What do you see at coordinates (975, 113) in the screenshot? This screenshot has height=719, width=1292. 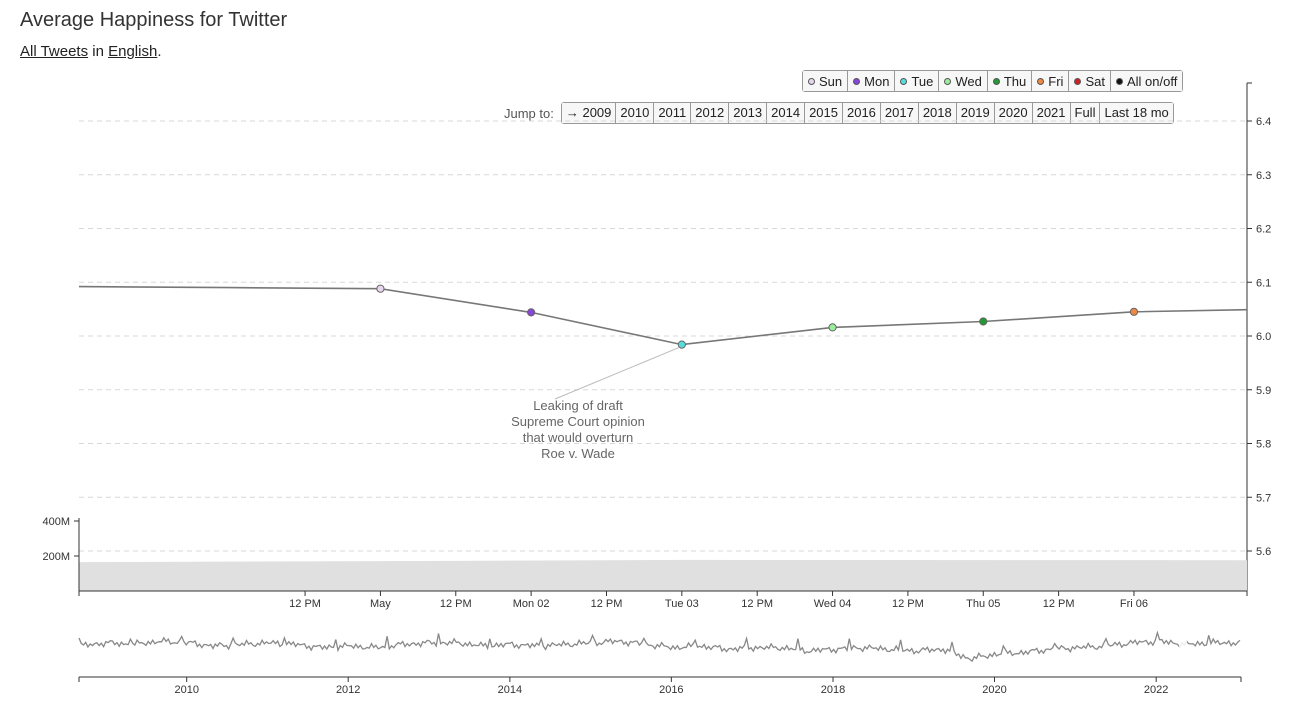 I see `jump-2019-button: 2019` at bounding box center [975, 113].